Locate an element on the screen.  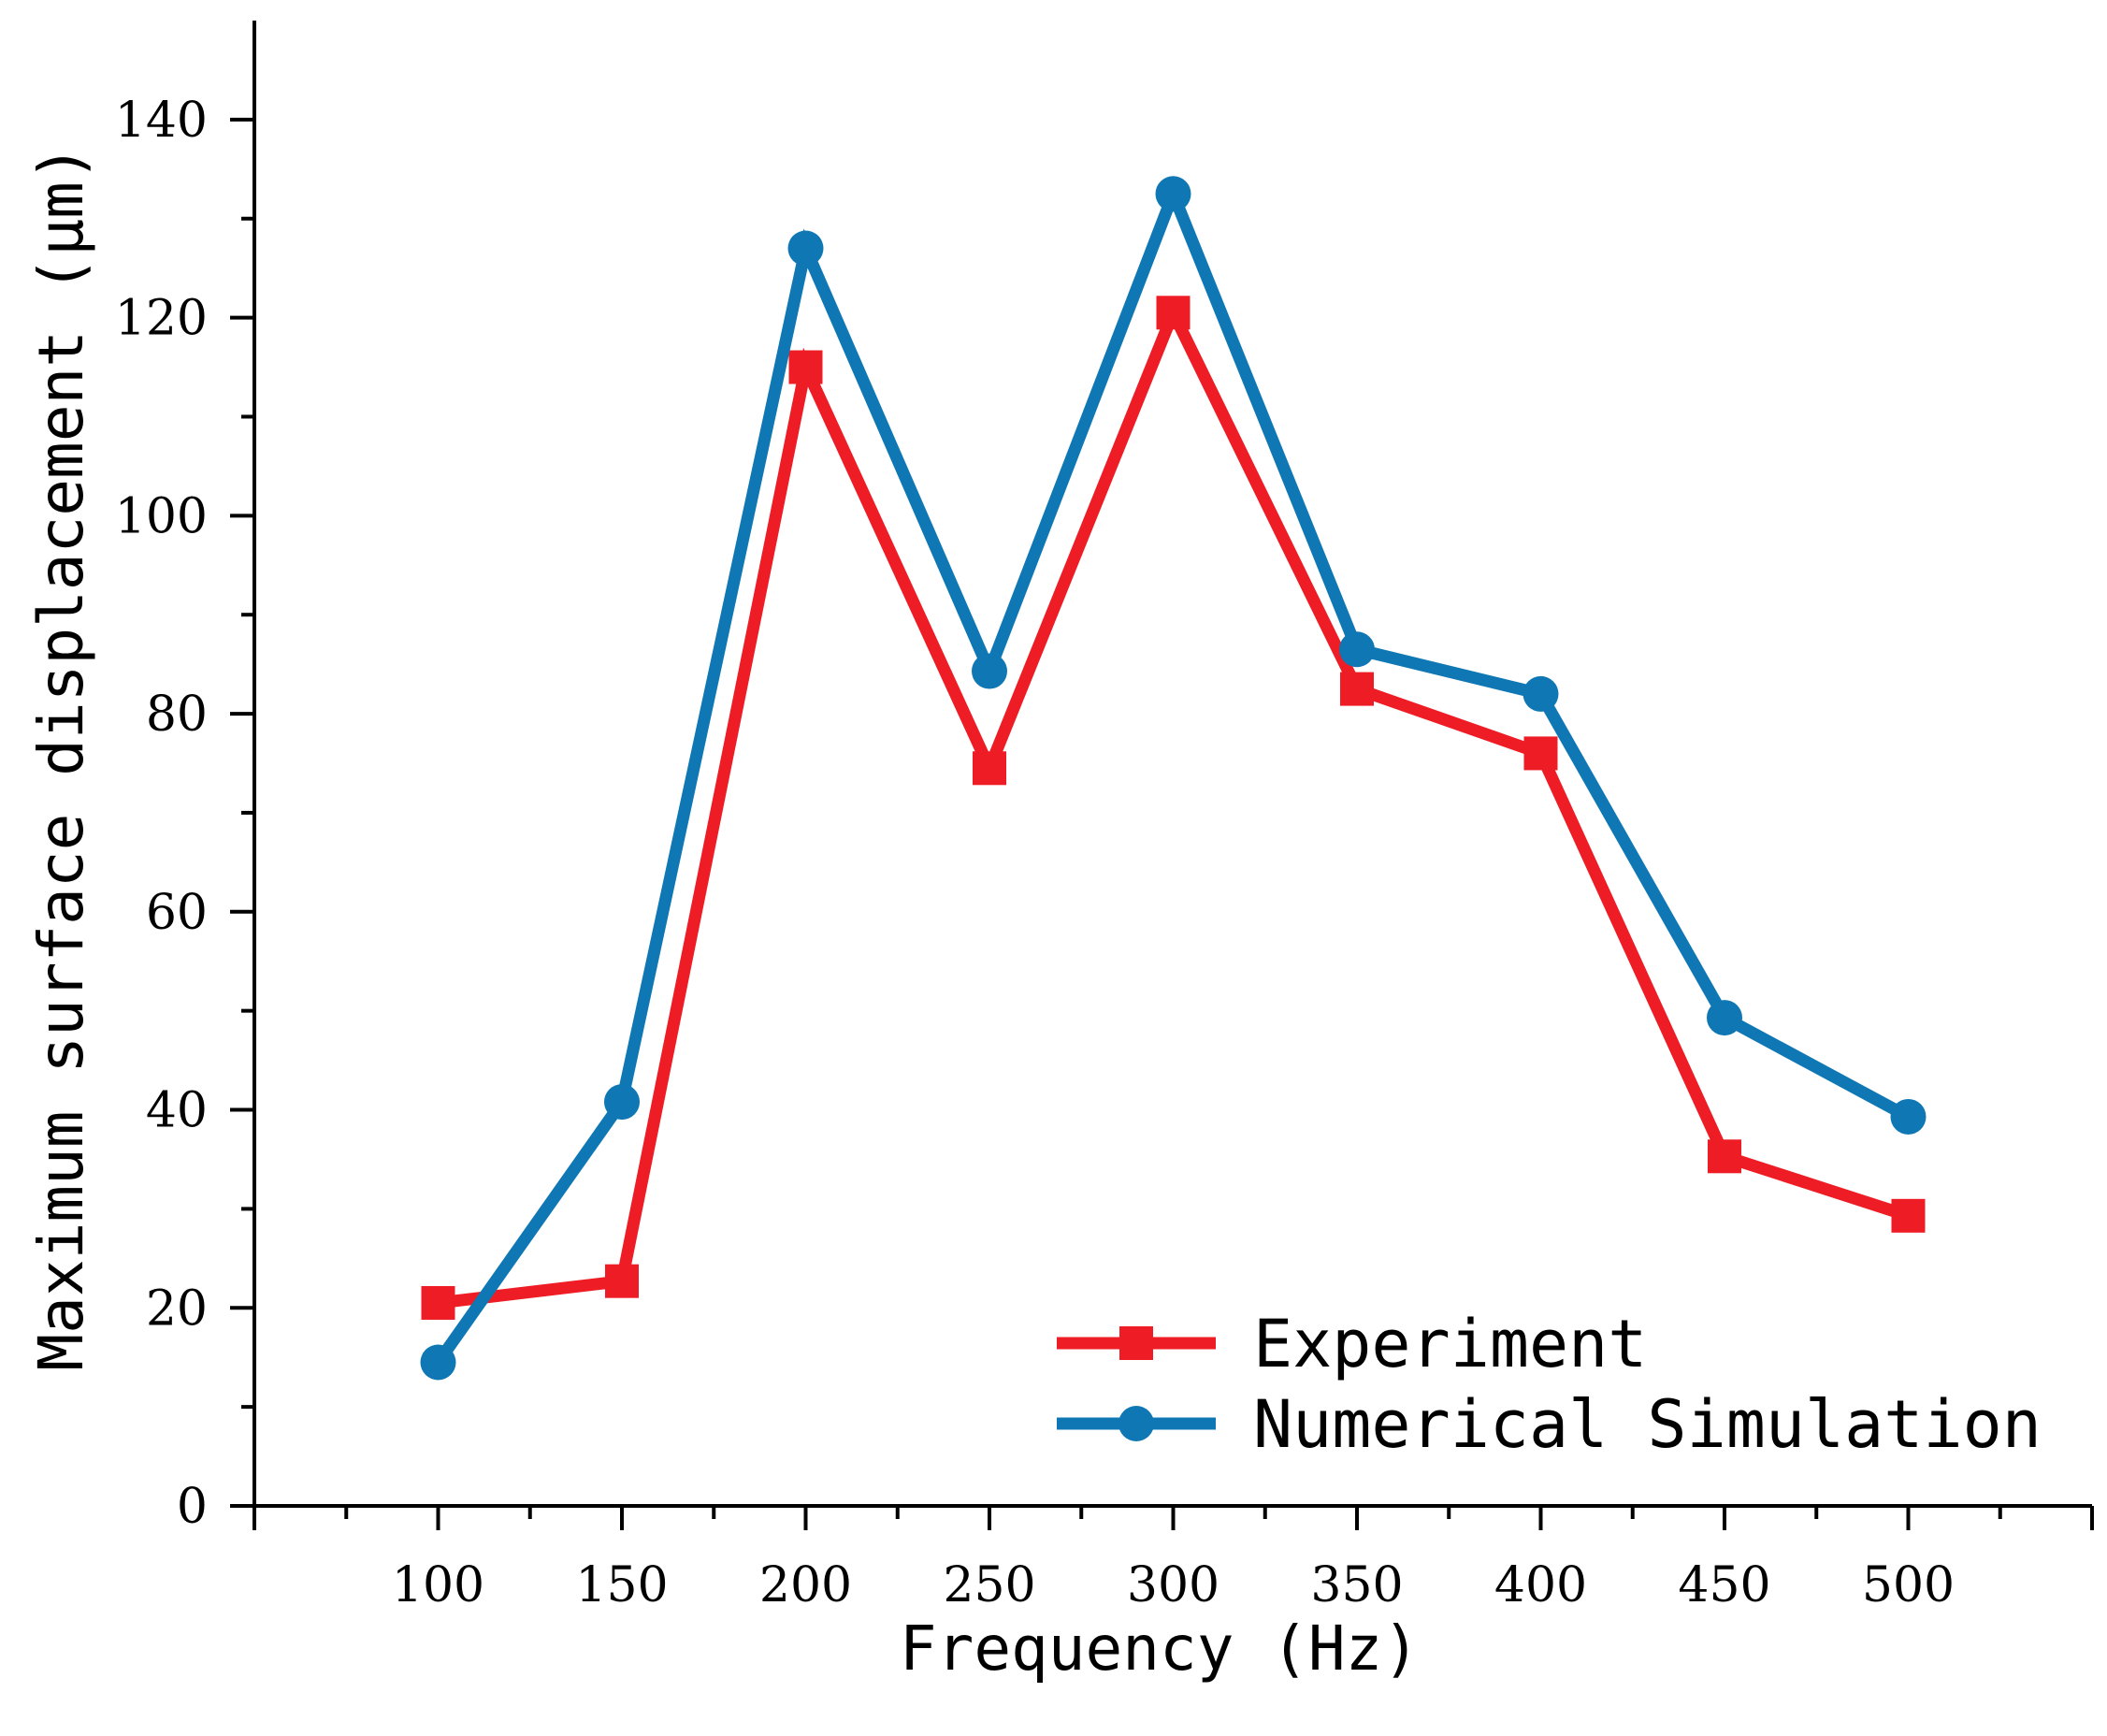
y-tick-label: 140 is located at coordinates (161, 121).